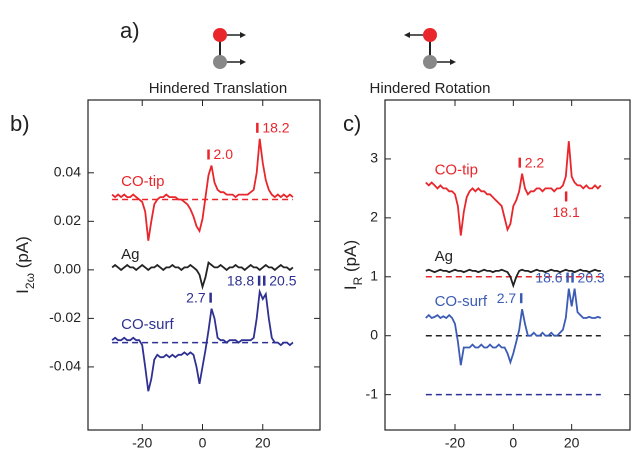  I want to click on y-tick-label: 2, so click(374, 217).